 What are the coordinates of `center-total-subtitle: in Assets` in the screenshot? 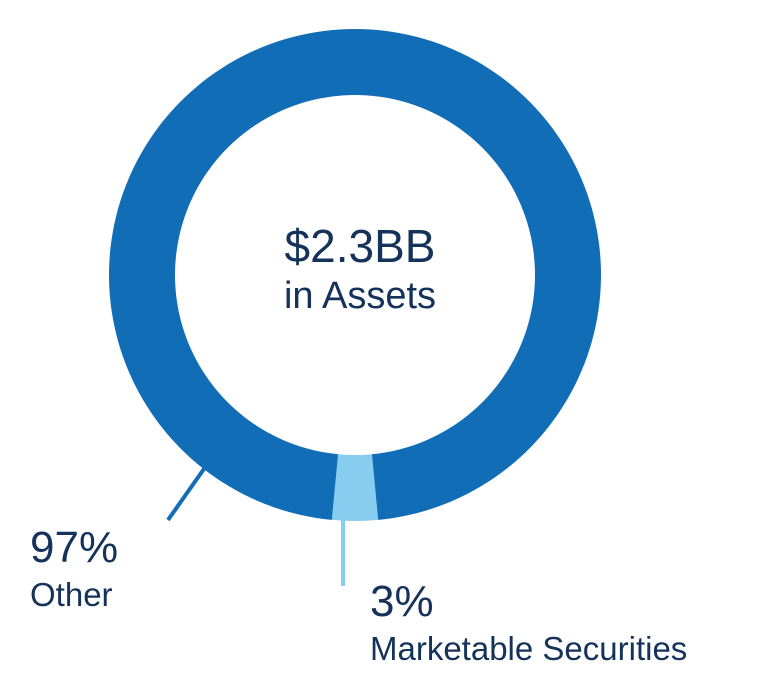 It's located at (360, 296).